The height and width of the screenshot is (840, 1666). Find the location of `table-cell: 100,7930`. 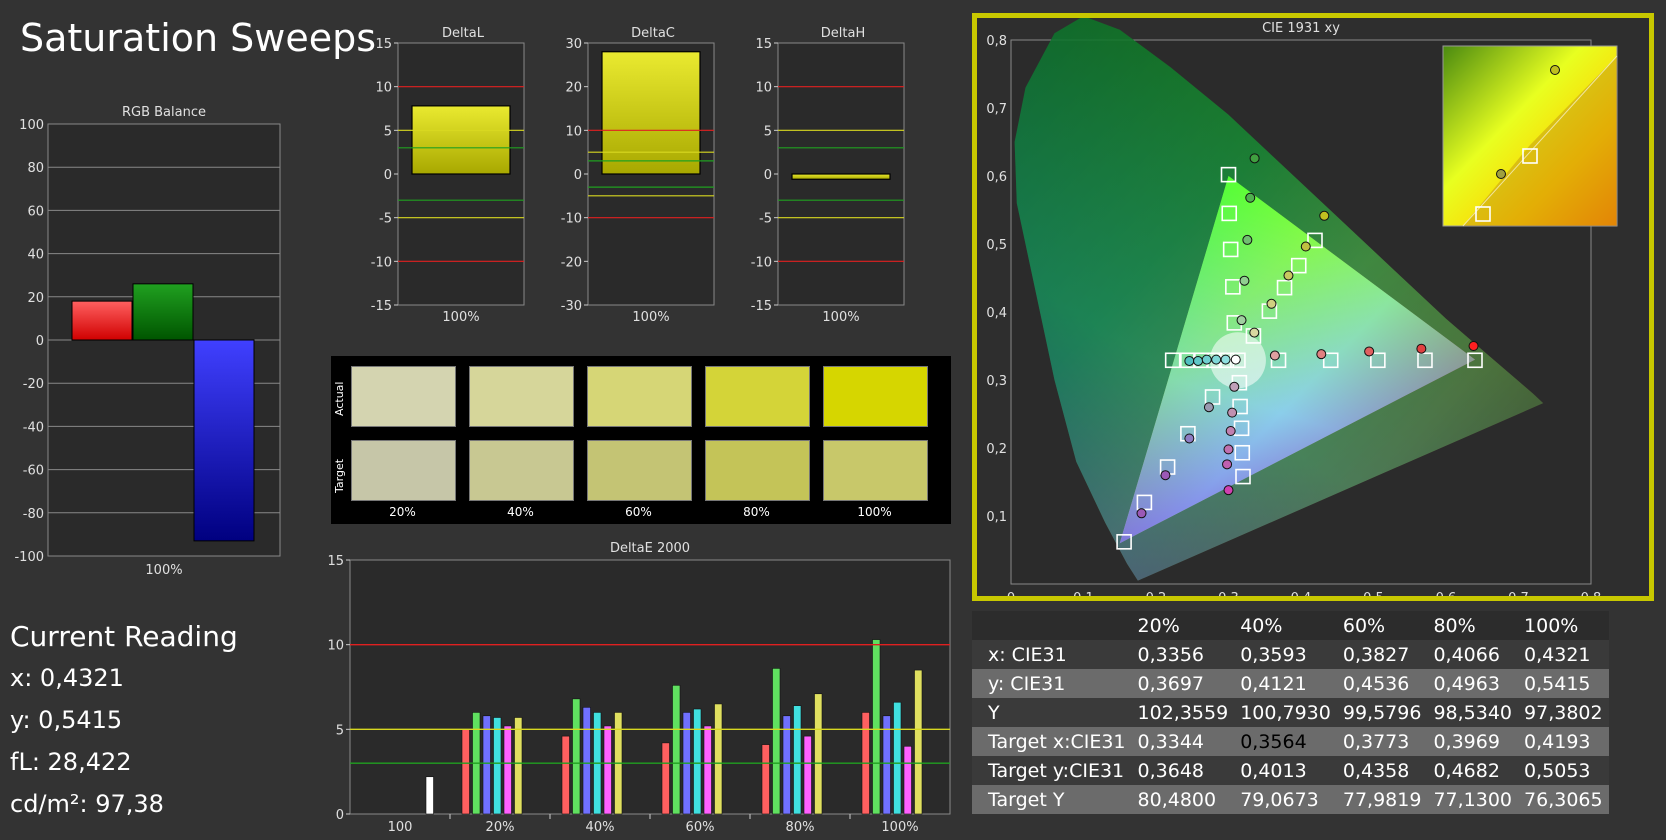

table-cell: 100,7930 is located at coordinates (1285, 712).